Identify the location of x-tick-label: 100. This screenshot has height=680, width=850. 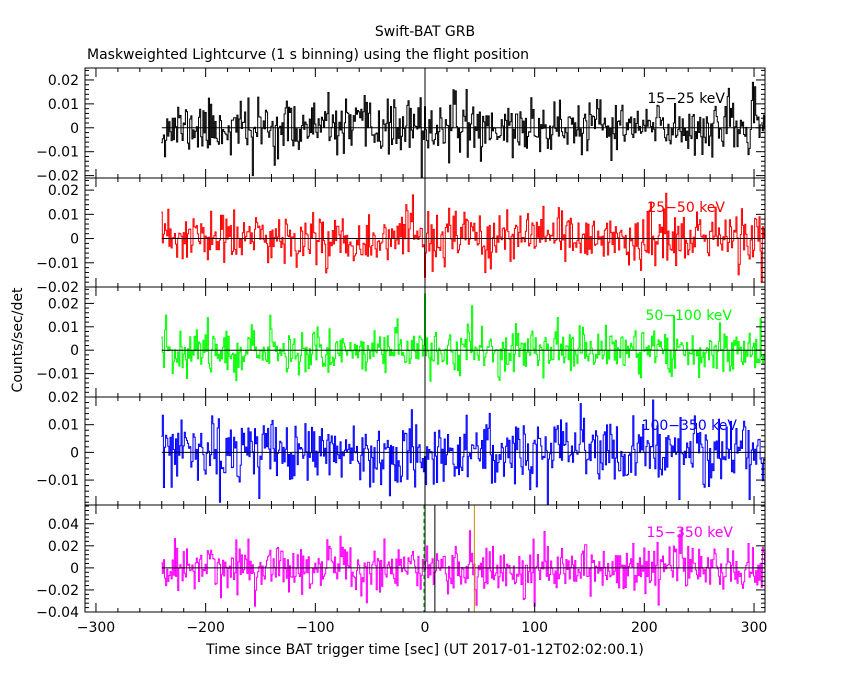
(534, 628).